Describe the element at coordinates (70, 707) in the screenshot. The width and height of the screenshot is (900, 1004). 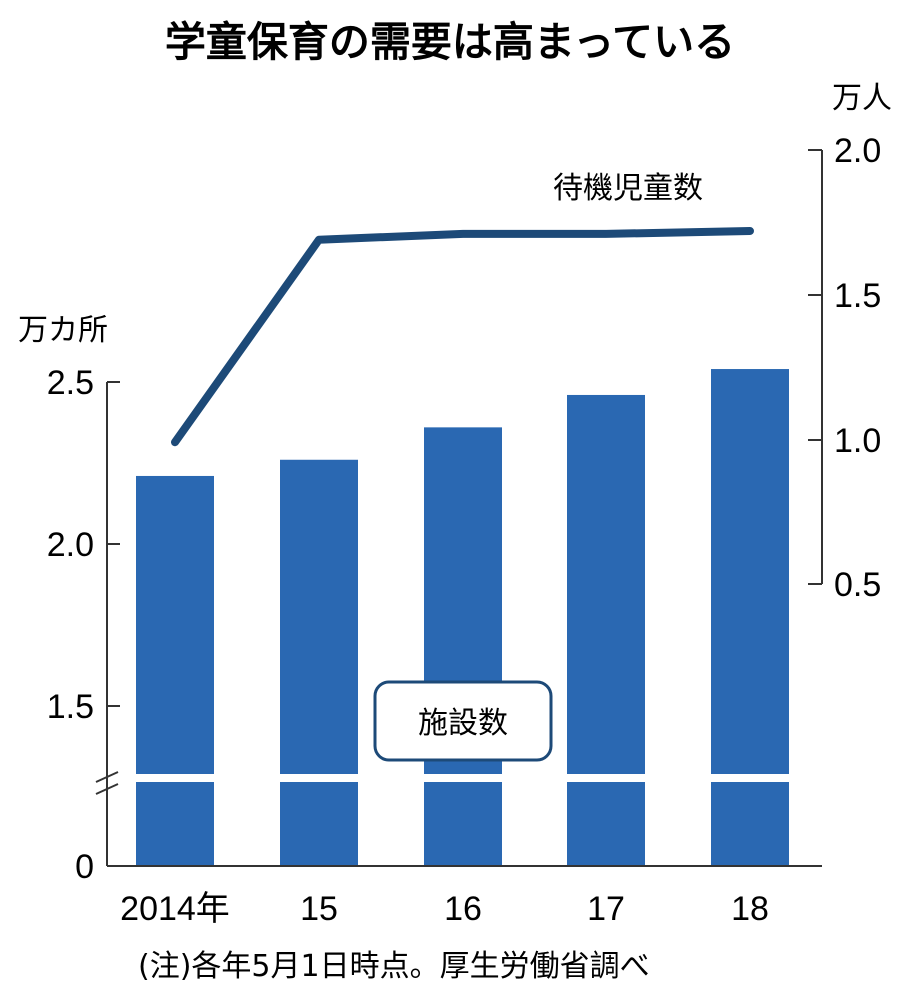
I see `left-tick-label-1-5: 1.5` at that location.